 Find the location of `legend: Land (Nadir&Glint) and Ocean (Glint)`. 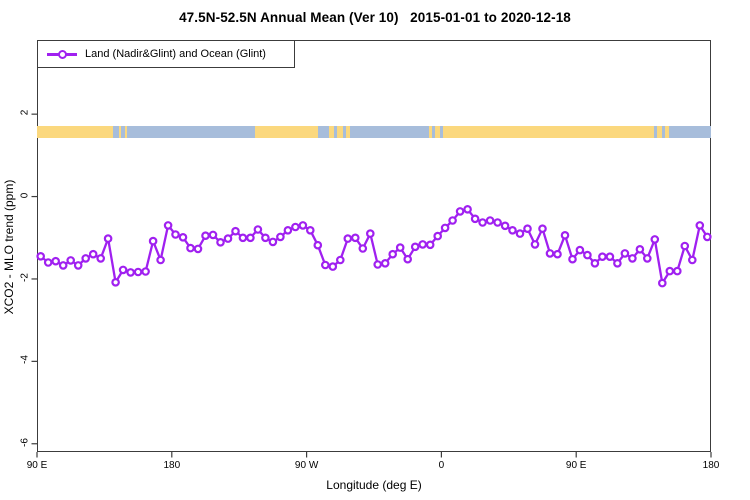

legend: Land (Nadir&Glint) and Ocean (Glint) is located at coordinates (166, 54).